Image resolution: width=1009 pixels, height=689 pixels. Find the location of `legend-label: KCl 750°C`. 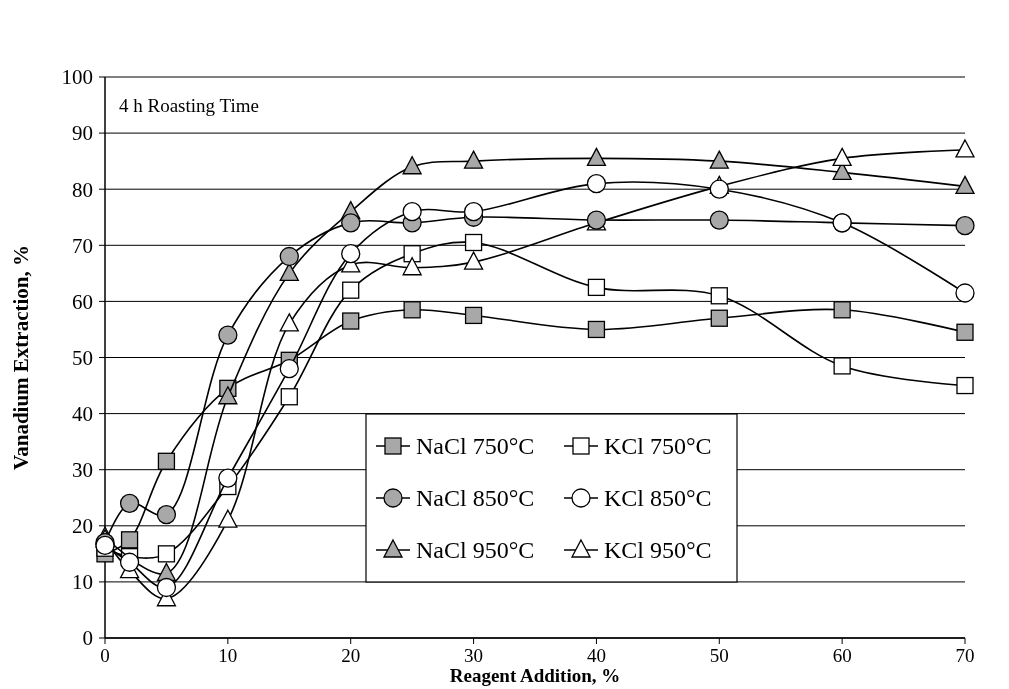

legend-label: KCl 750°C is located at coordinates (658, 446).